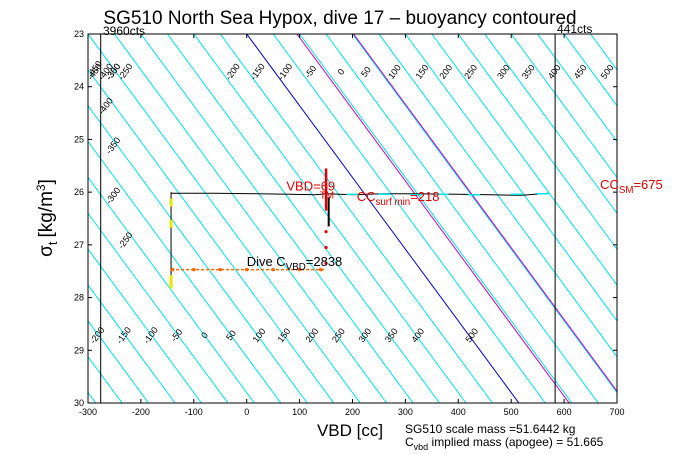 The width and height of the screenshot is (681, 454). What do you see at coordinates (285, 72) in the screenshot?
I see `contour-label-top: -100` at bounding box center [285, 72].